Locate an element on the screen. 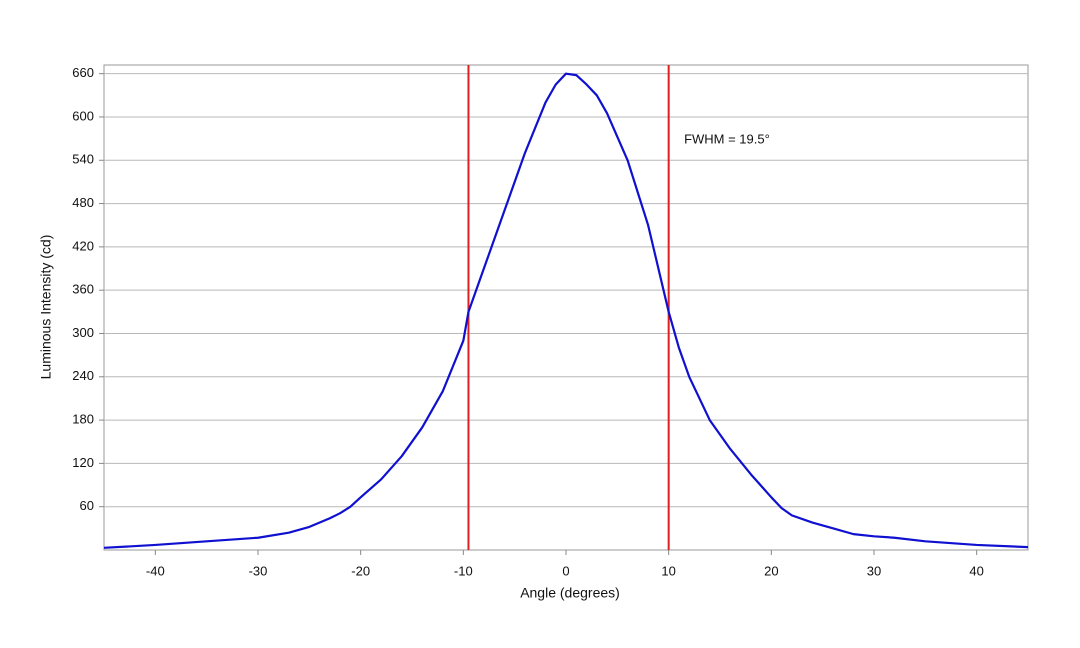 This screenshot has height=648, width=1080. y-tick-label: 240 is located at coordinates (83, 375).